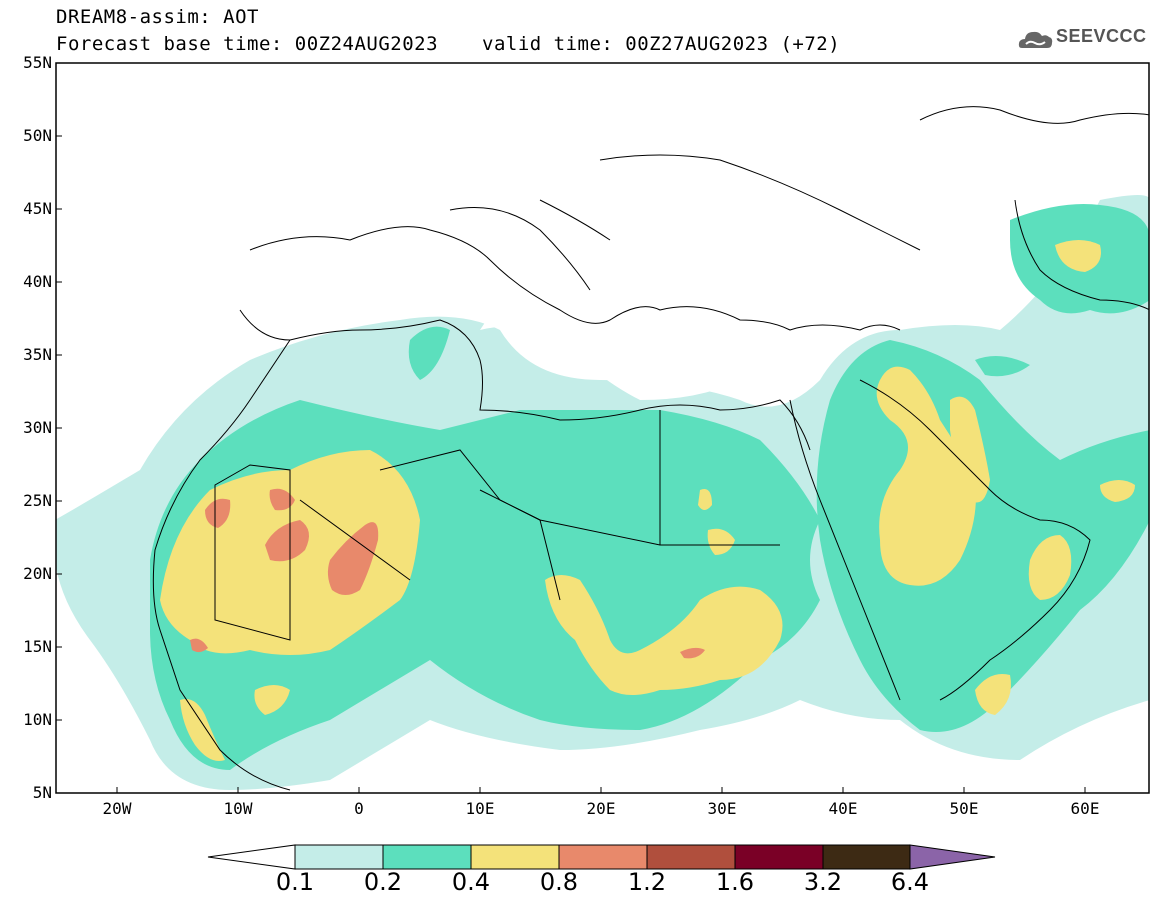 Image resolution: width=1165 pixels, height=905 pixels. What do you see at coordinates (647, 882) in the screenshot?
I see `colorbar-label: 1.2` at bounding box center [647, 882].